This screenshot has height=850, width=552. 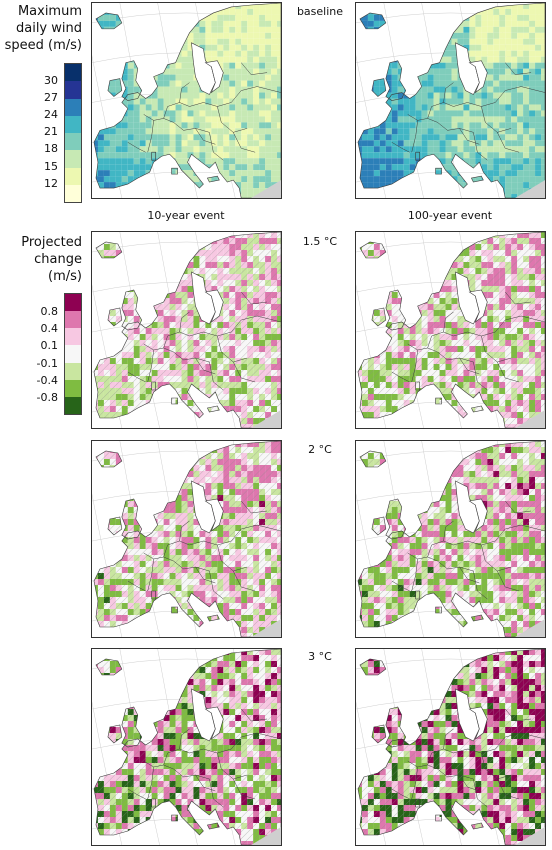 I want to click on legend-top-title-line: speed (m/s), so click(x=43, y=45).